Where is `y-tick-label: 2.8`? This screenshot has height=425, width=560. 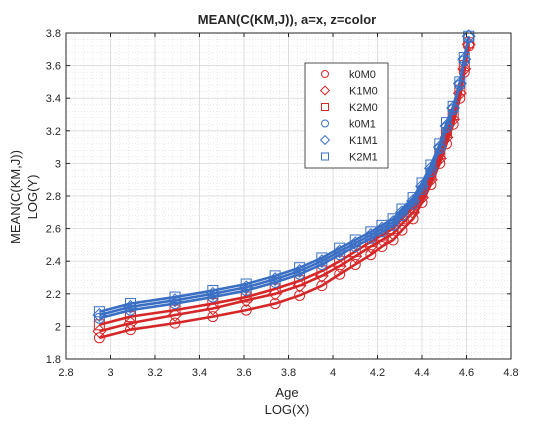
y-tick-label: 2.8 is located at coordinates (53, 197).